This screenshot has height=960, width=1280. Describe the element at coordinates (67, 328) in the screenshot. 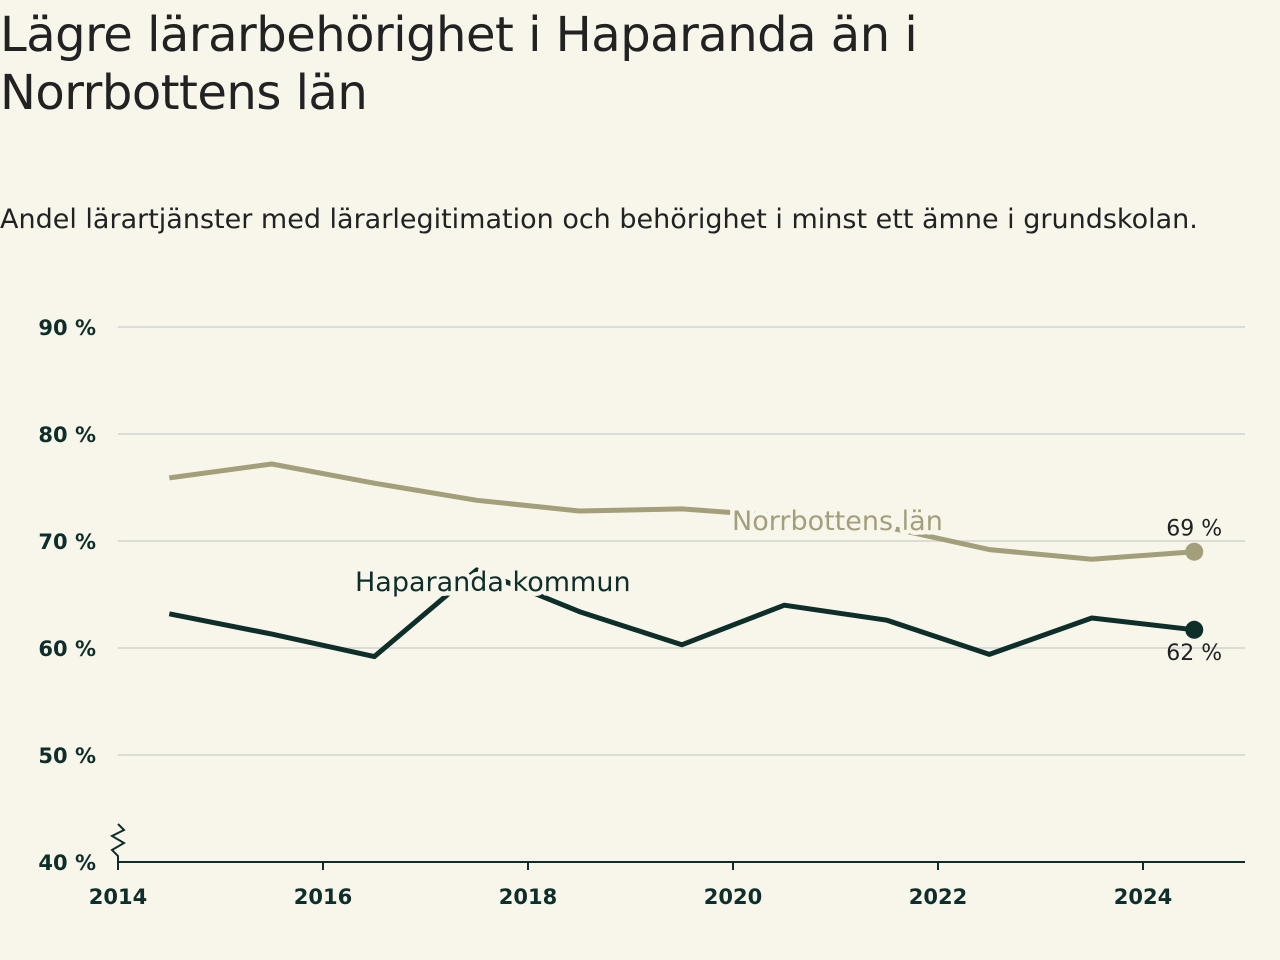

I see `y-tick-label-90: 90 %` at that location.